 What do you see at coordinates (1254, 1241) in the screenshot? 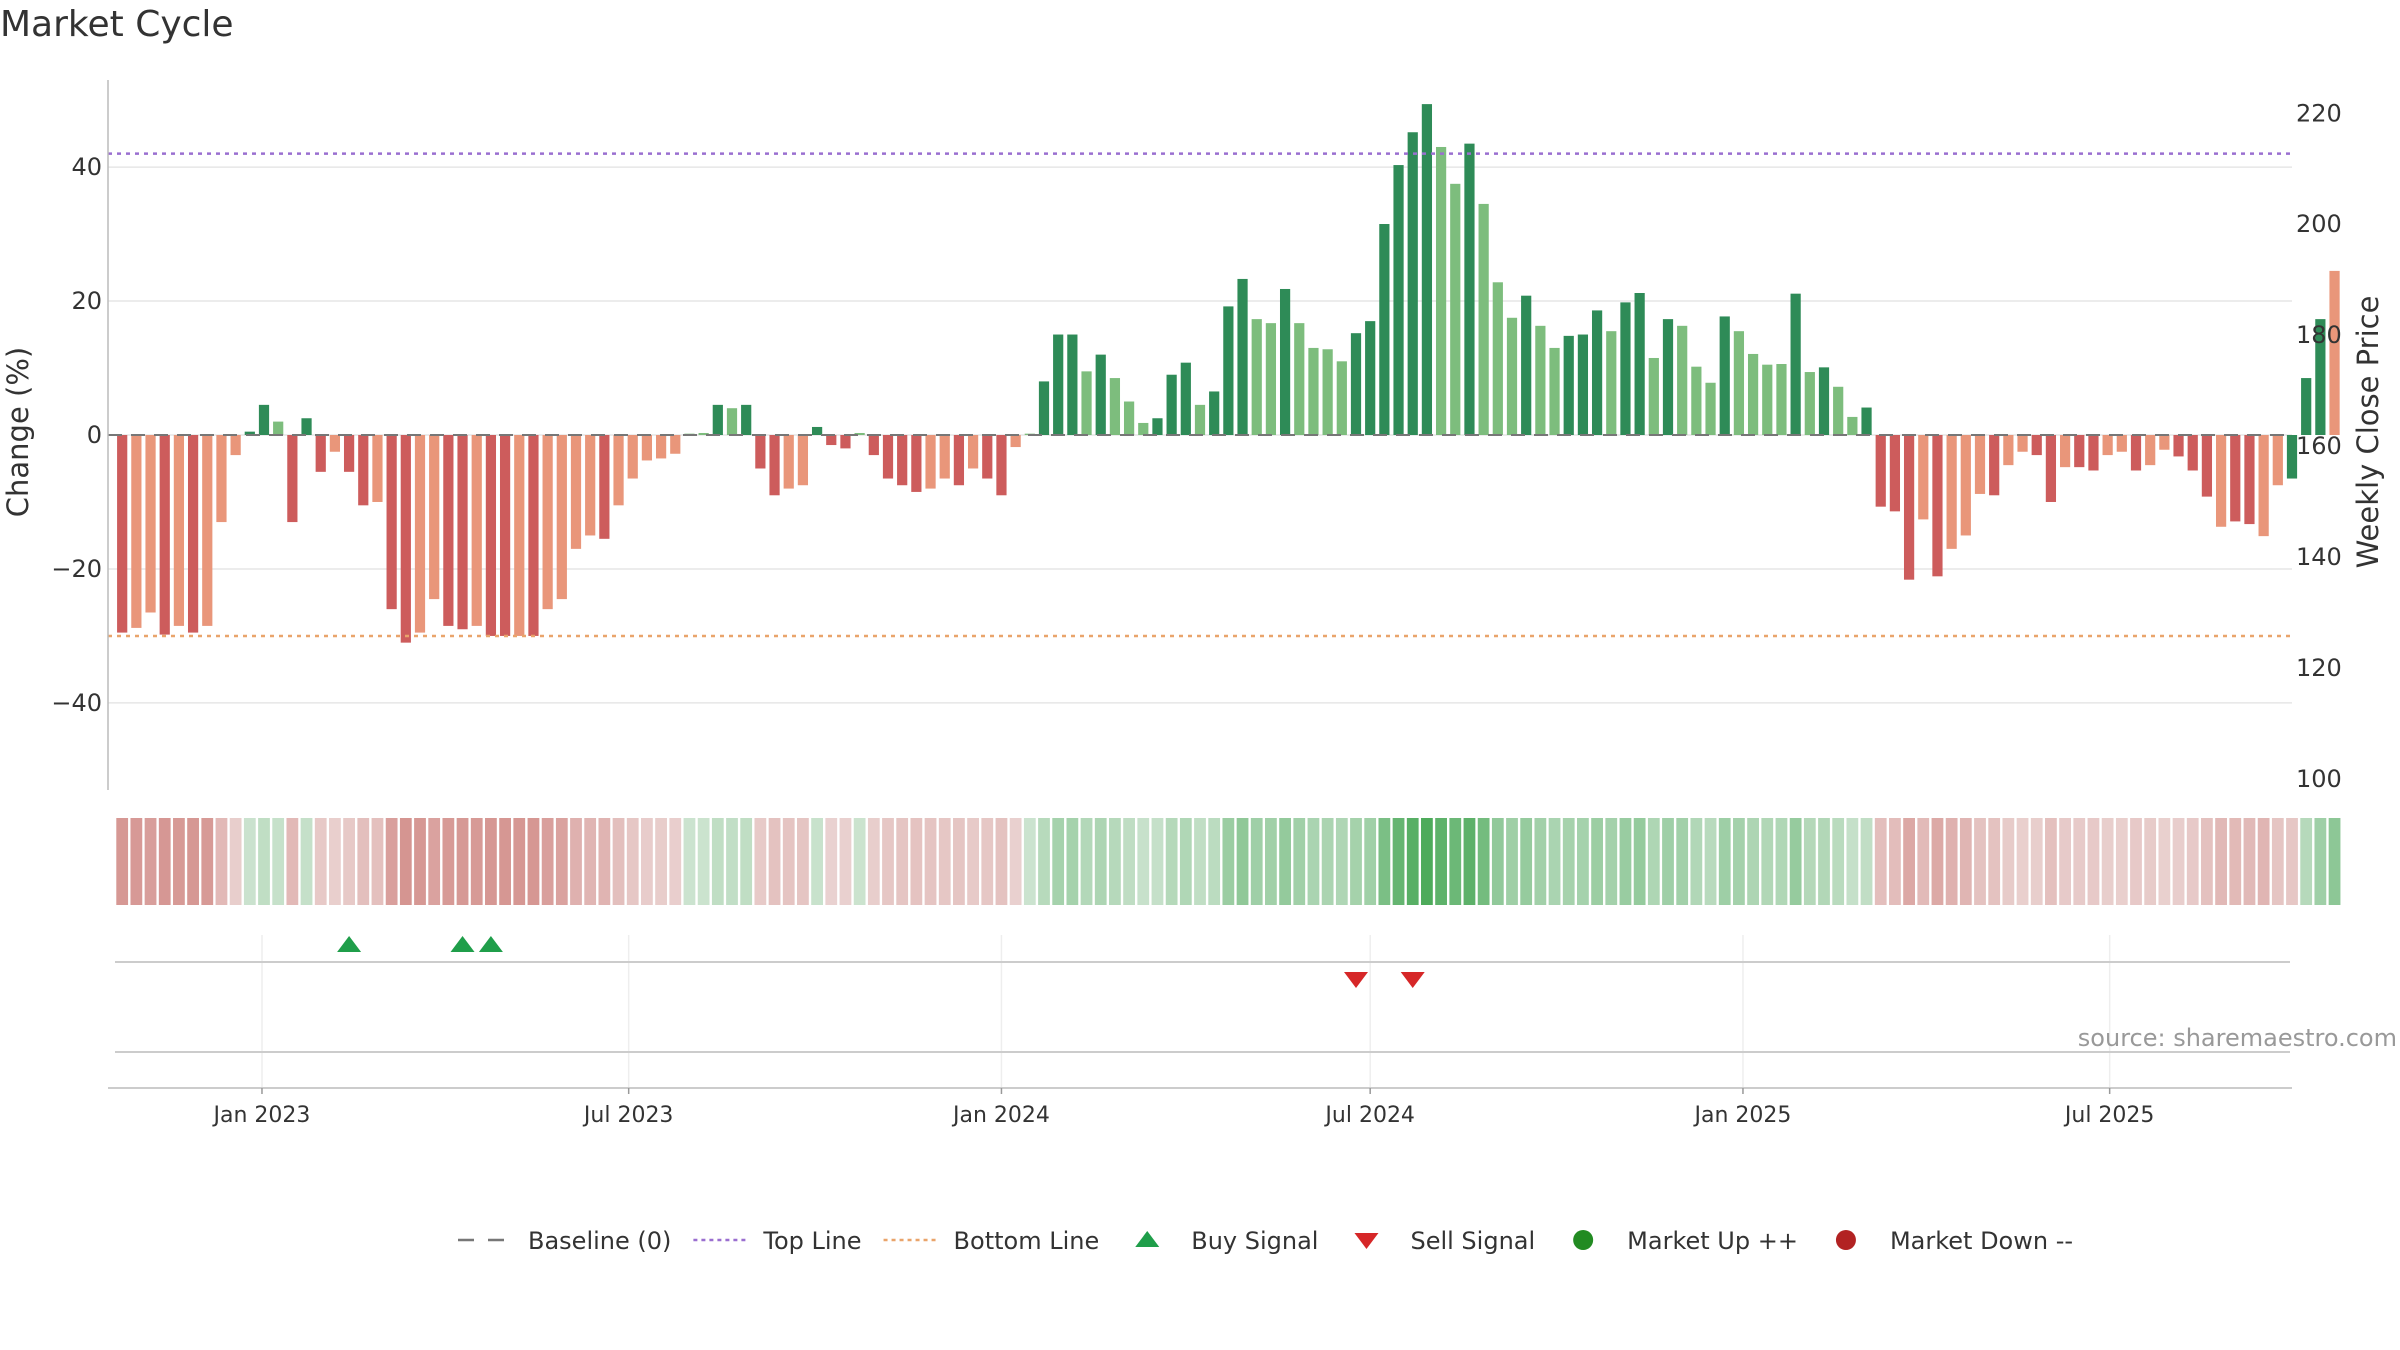
I see `legend-label: Buy Signal` at bounding box center [1254, 1241].